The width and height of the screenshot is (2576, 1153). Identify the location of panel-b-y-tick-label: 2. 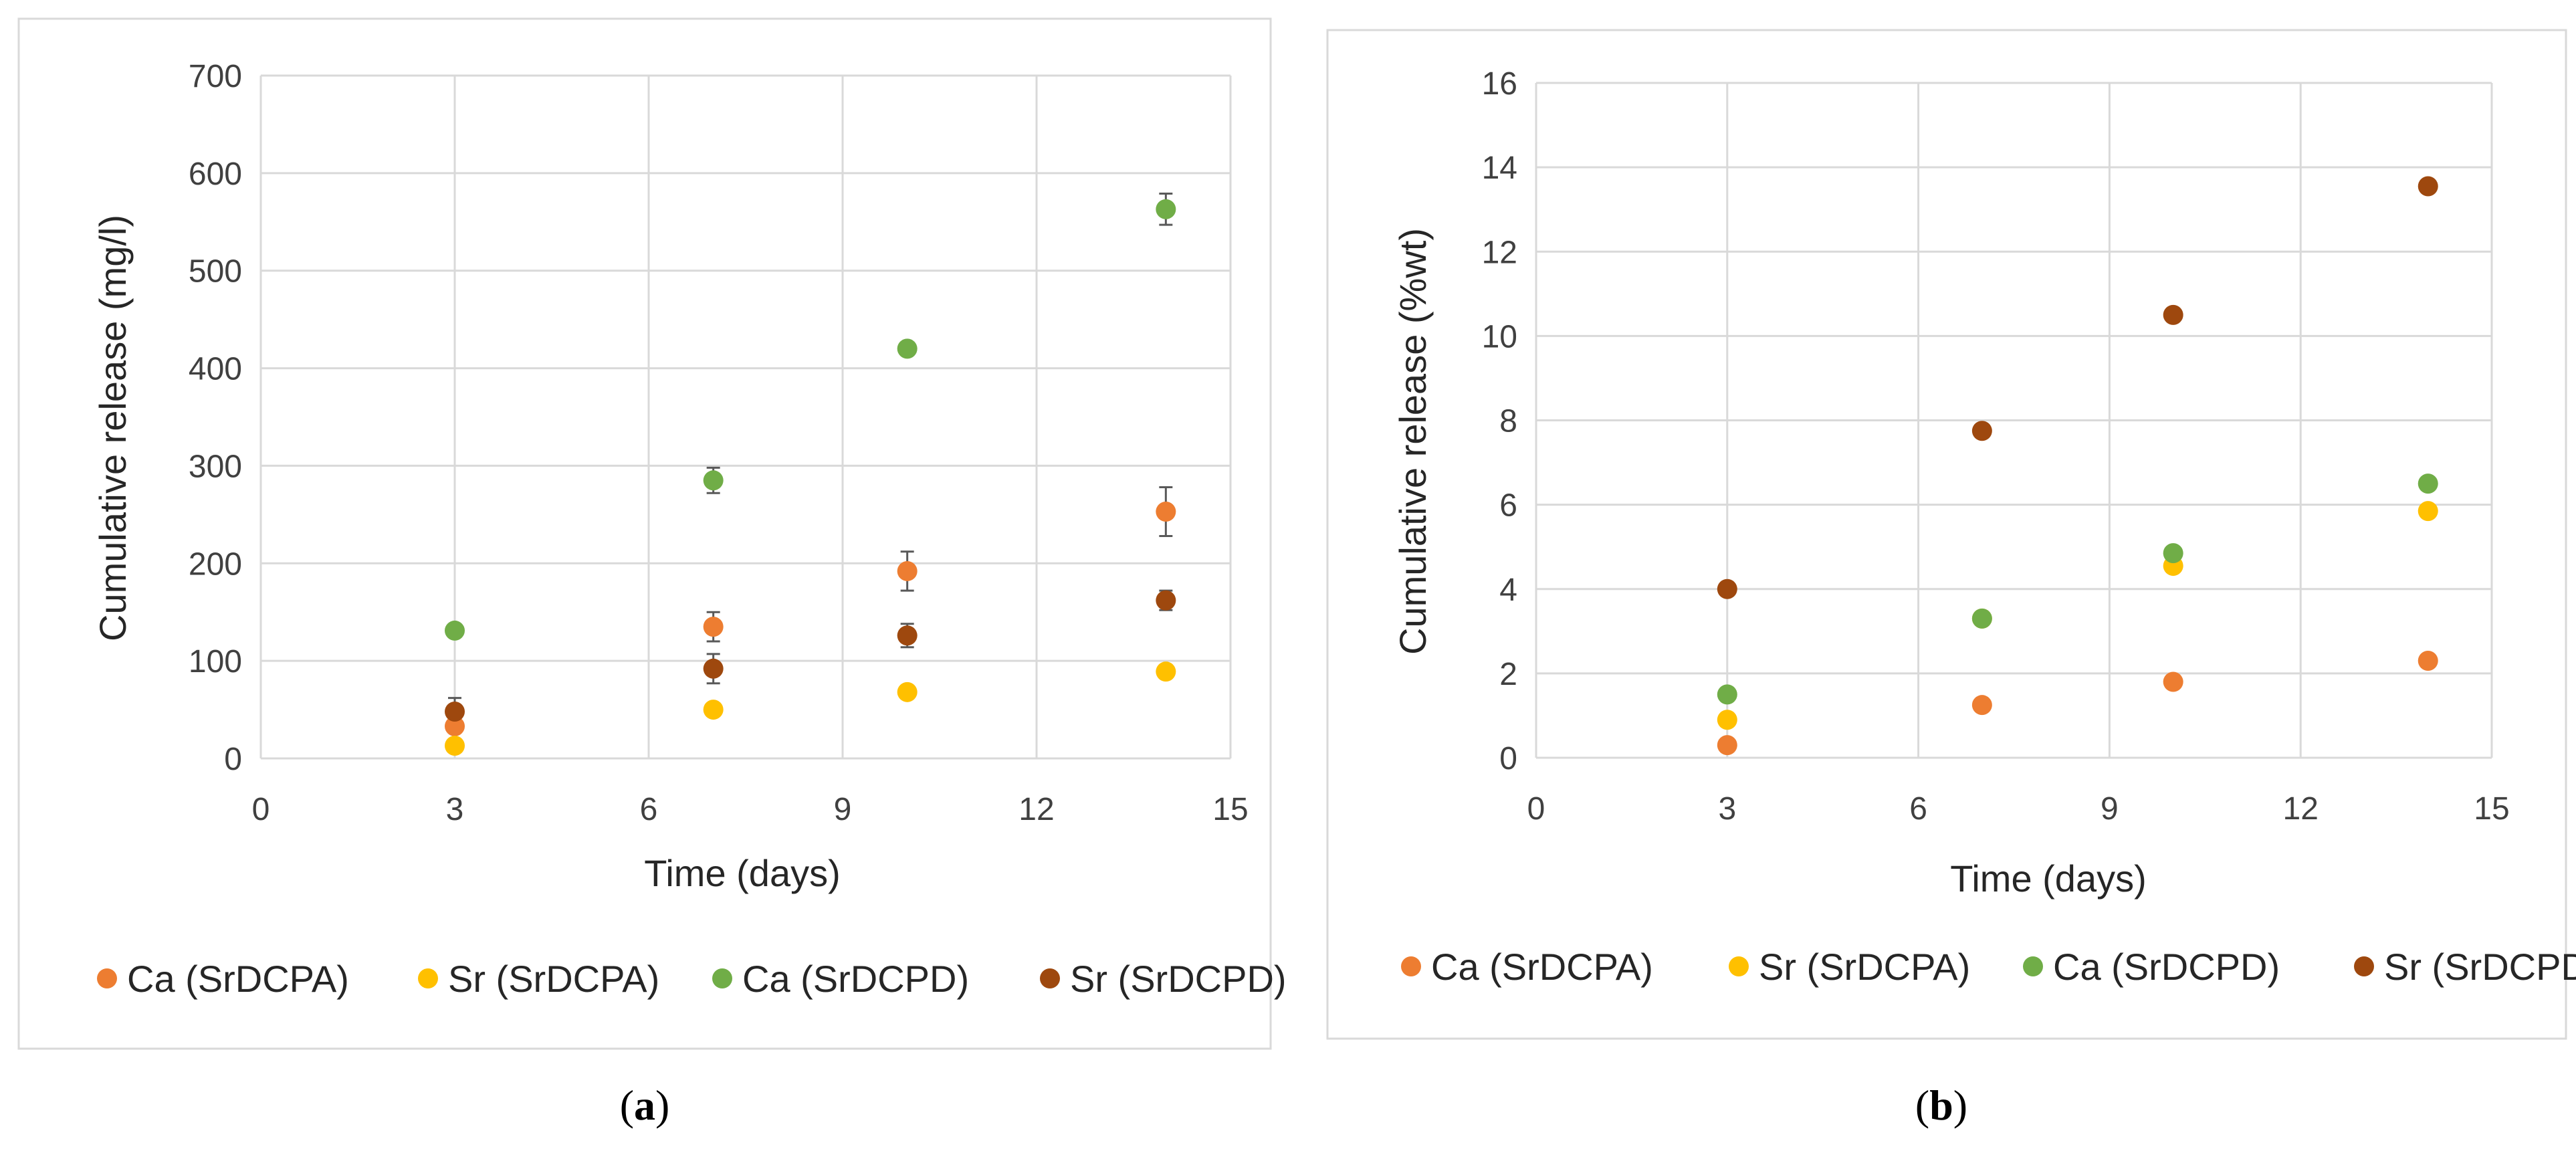
(1508, 674).